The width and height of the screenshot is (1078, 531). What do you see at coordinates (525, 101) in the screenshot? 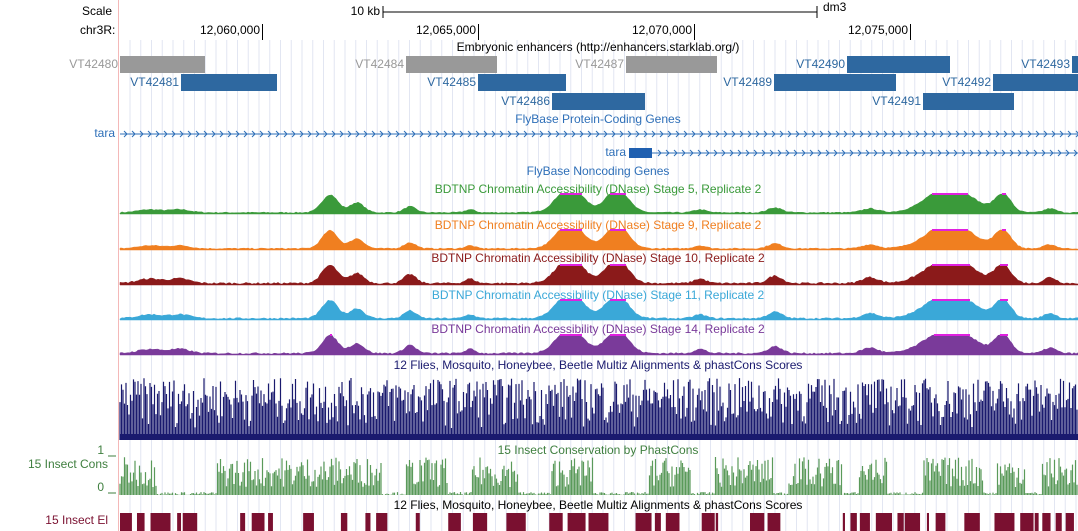
I see `enhancer-label: VT42486` at bounding box center [525, 101].